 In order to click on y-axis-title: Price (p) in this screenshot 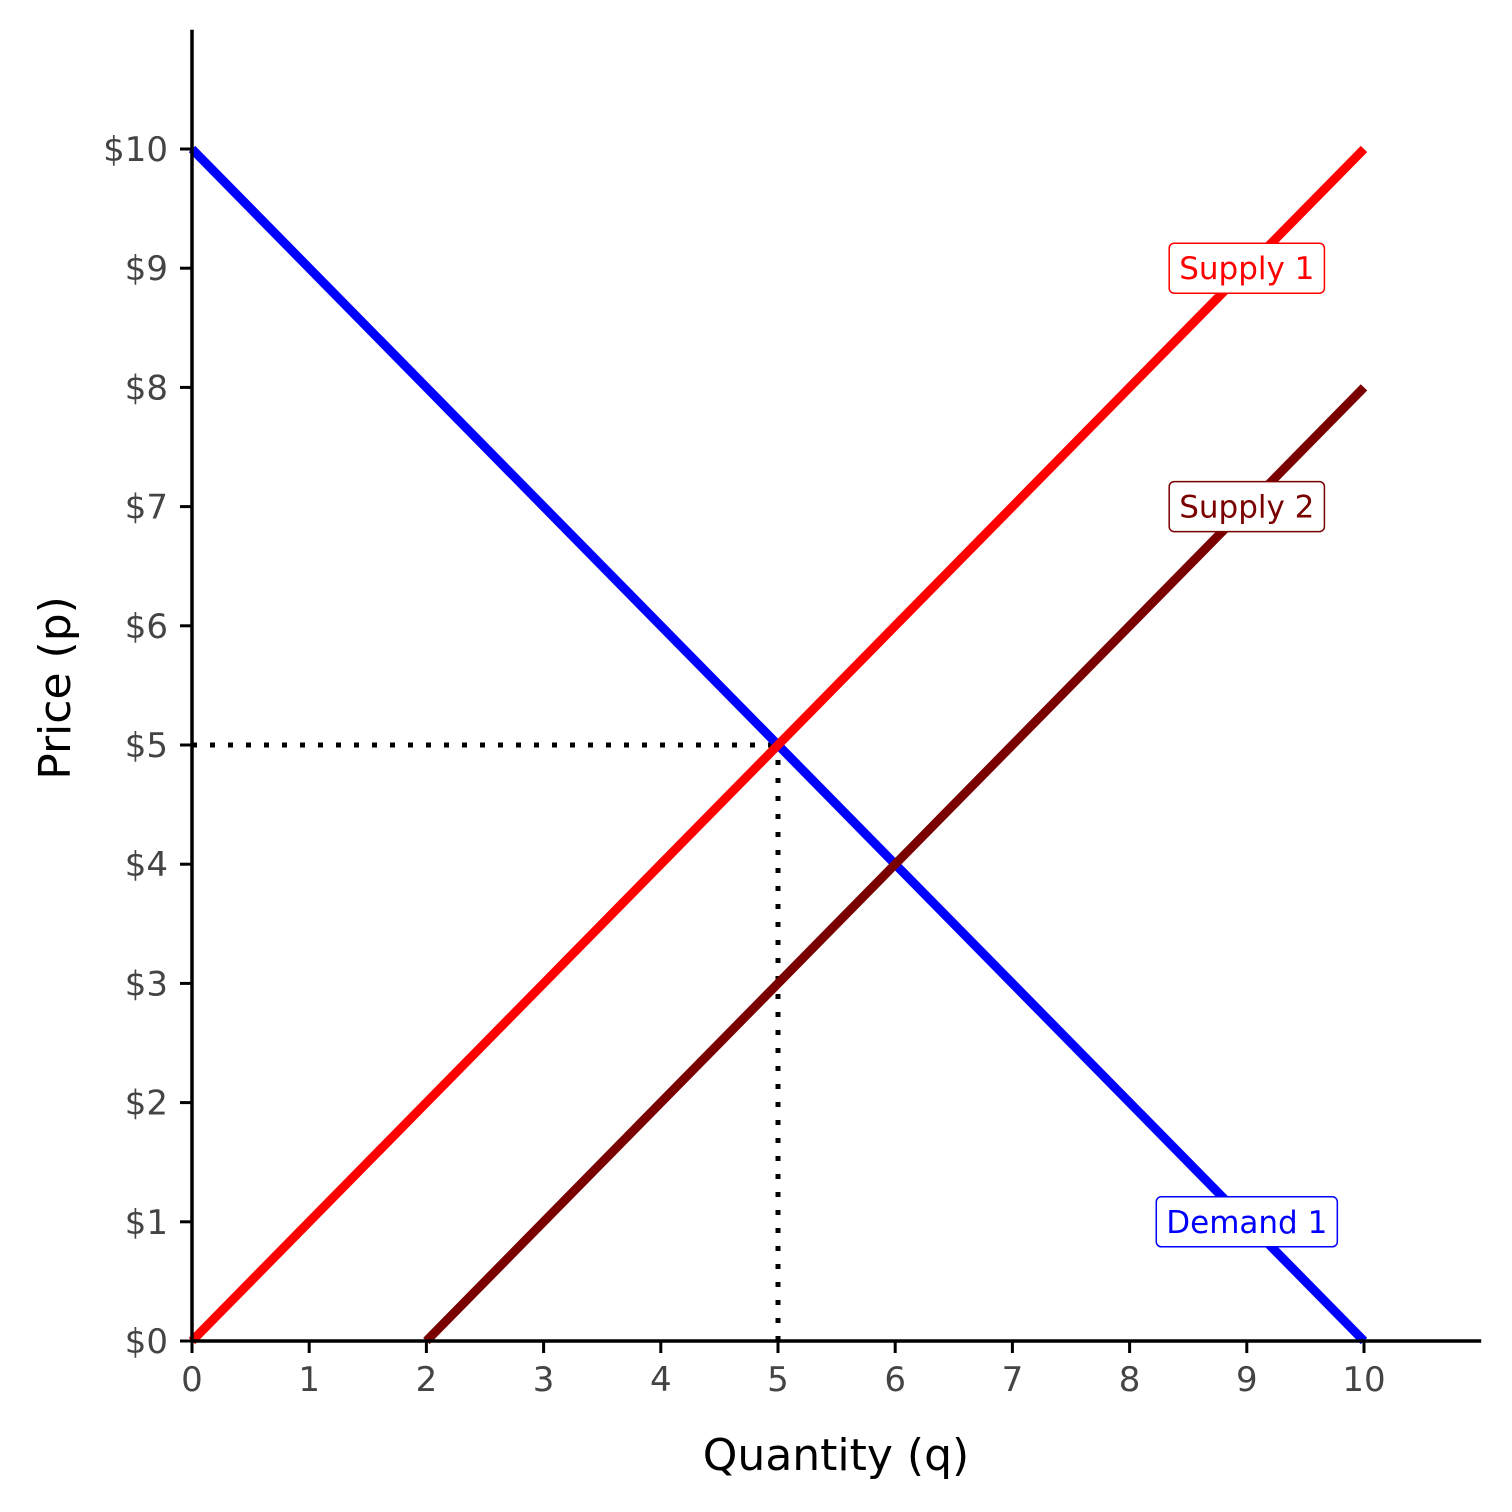, I will do `click(55, 688)`.